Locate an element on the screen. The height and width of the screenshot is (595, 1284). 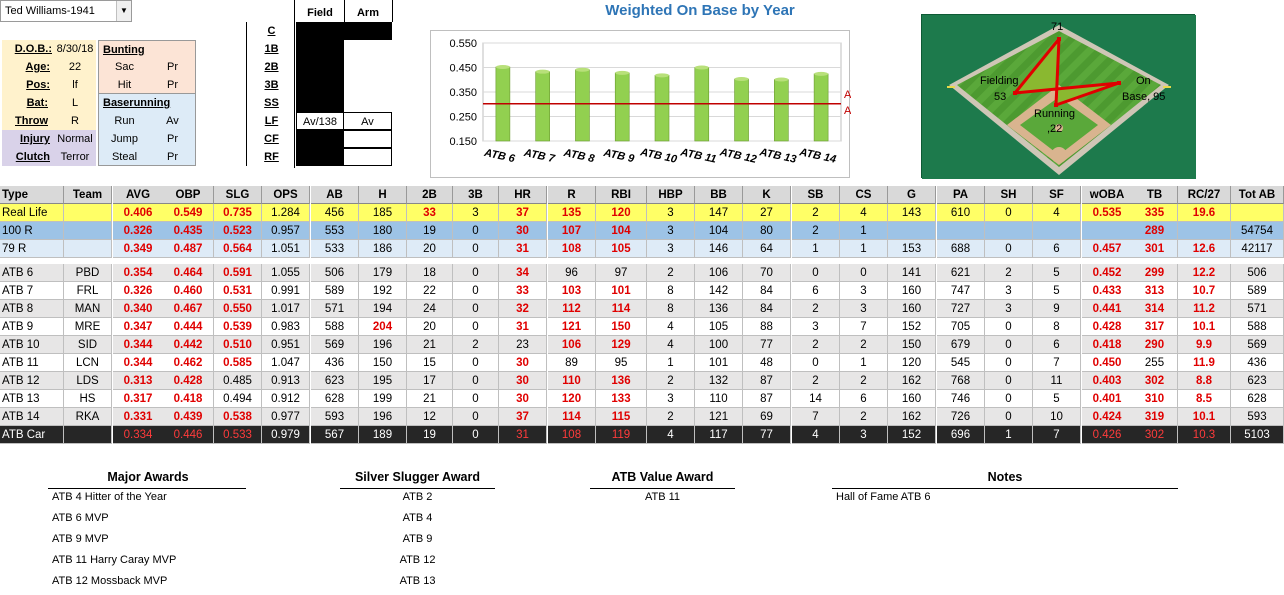
age-value: 22 is located at coordinates (75, 67).